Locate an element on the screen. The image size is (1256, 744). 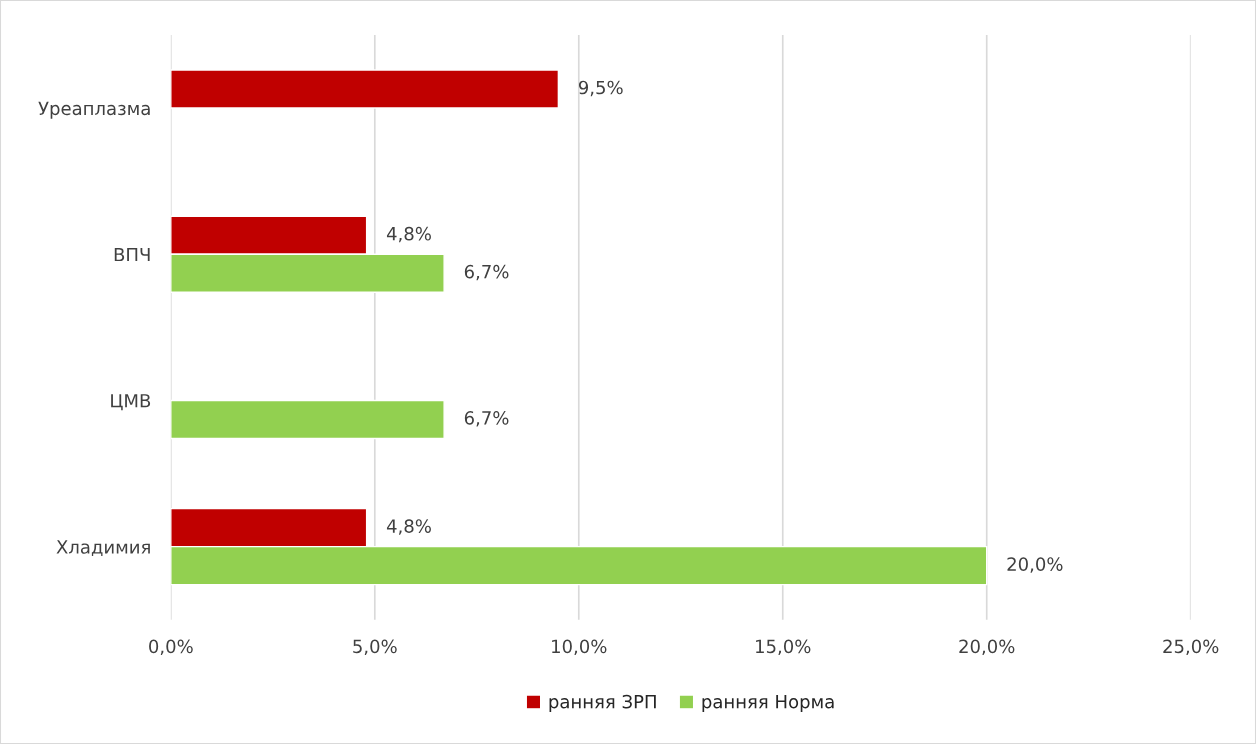
data-label: 9,5% is located at coordinates (600, 88).